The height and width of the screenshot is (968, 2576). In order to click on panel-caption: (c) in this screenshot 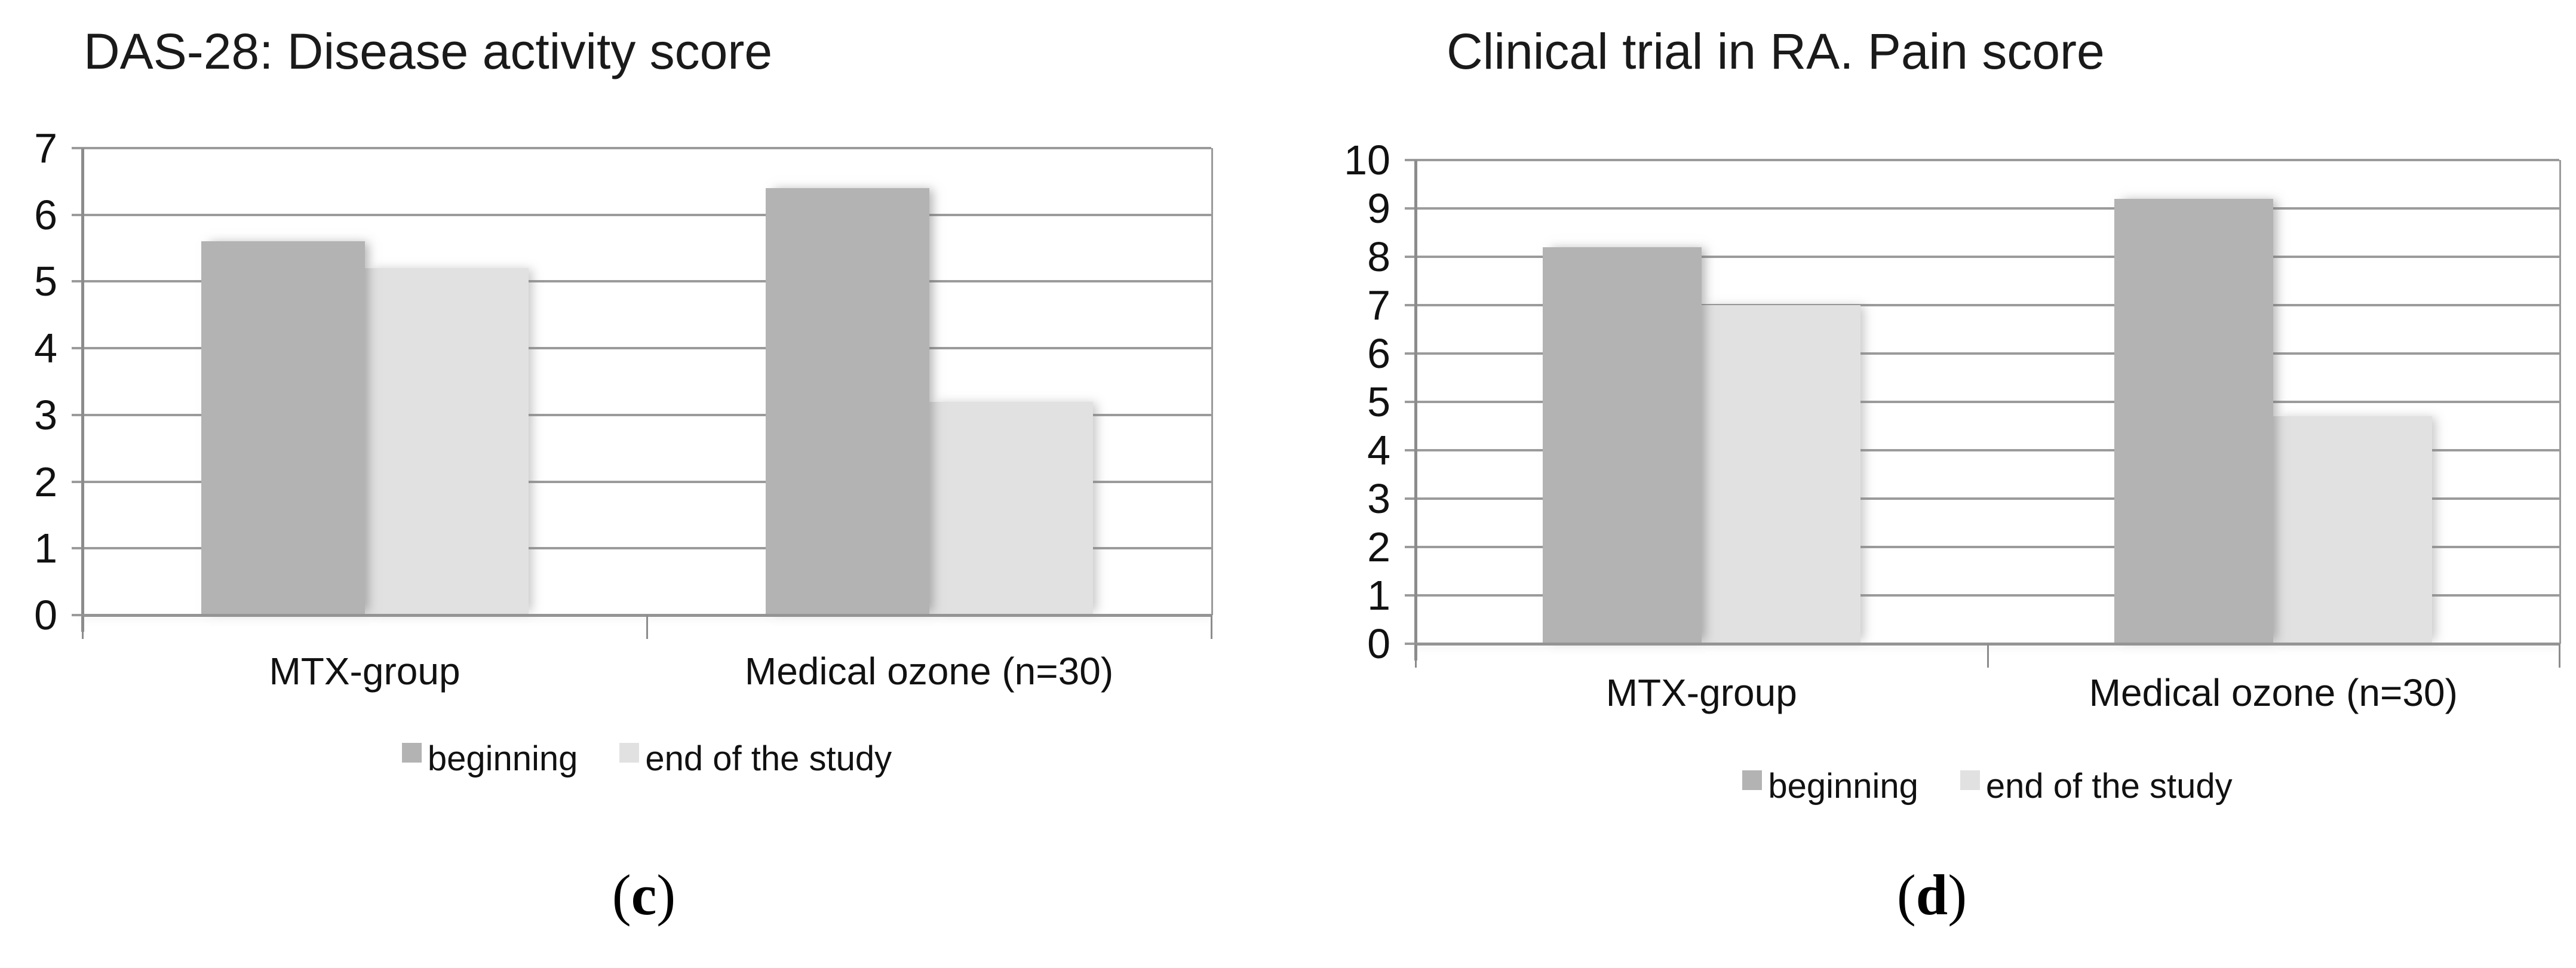, I will do `click(644, 895)`.